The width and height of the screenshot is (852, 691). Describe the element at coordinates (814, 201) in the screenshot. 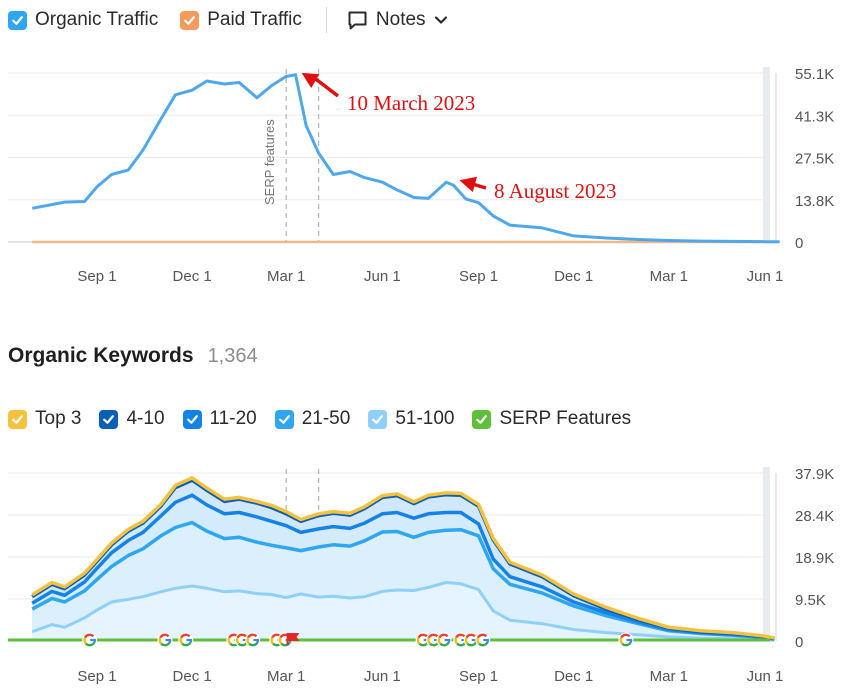

I see `y-tick-label: 13.8K` at that location.